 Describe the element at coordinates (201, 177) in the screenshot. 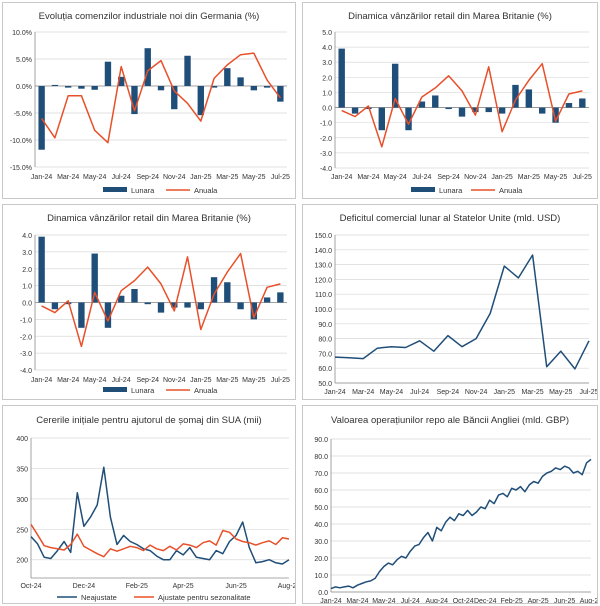

I see `x-tick-label: Jan-25` at that location.